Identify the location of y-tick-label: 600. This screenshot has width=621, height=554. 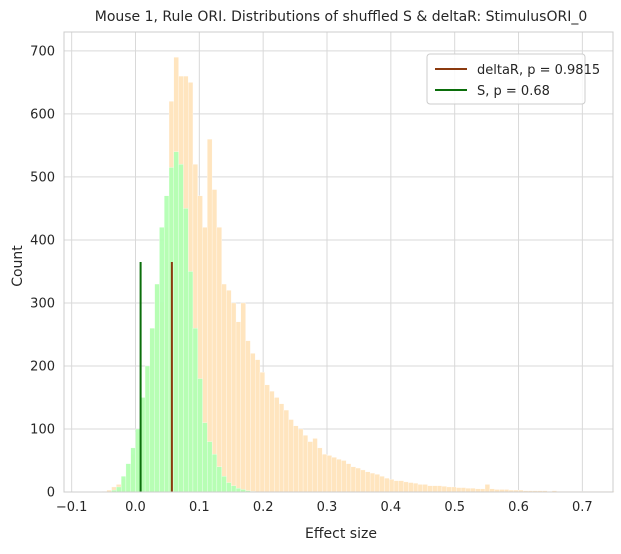
(42, 114).